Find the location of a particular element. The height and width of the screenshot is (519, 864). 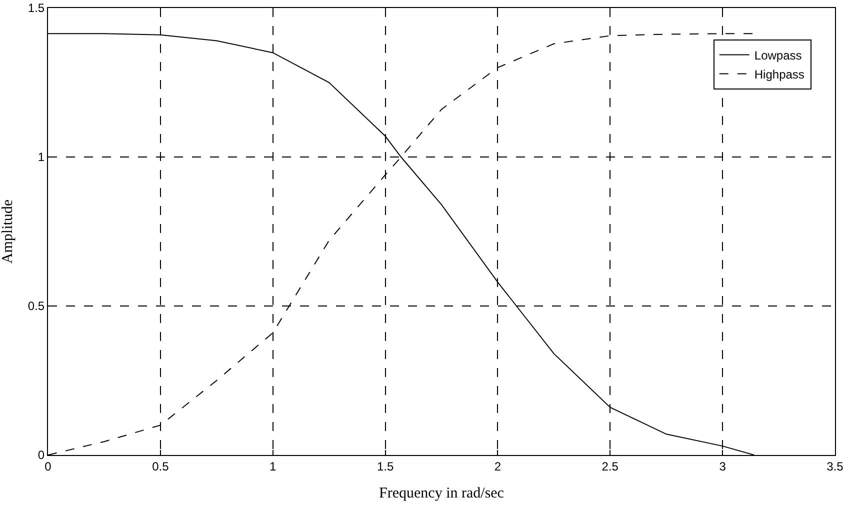

y-tick-label: 0 is located at coordinates (41, 455).